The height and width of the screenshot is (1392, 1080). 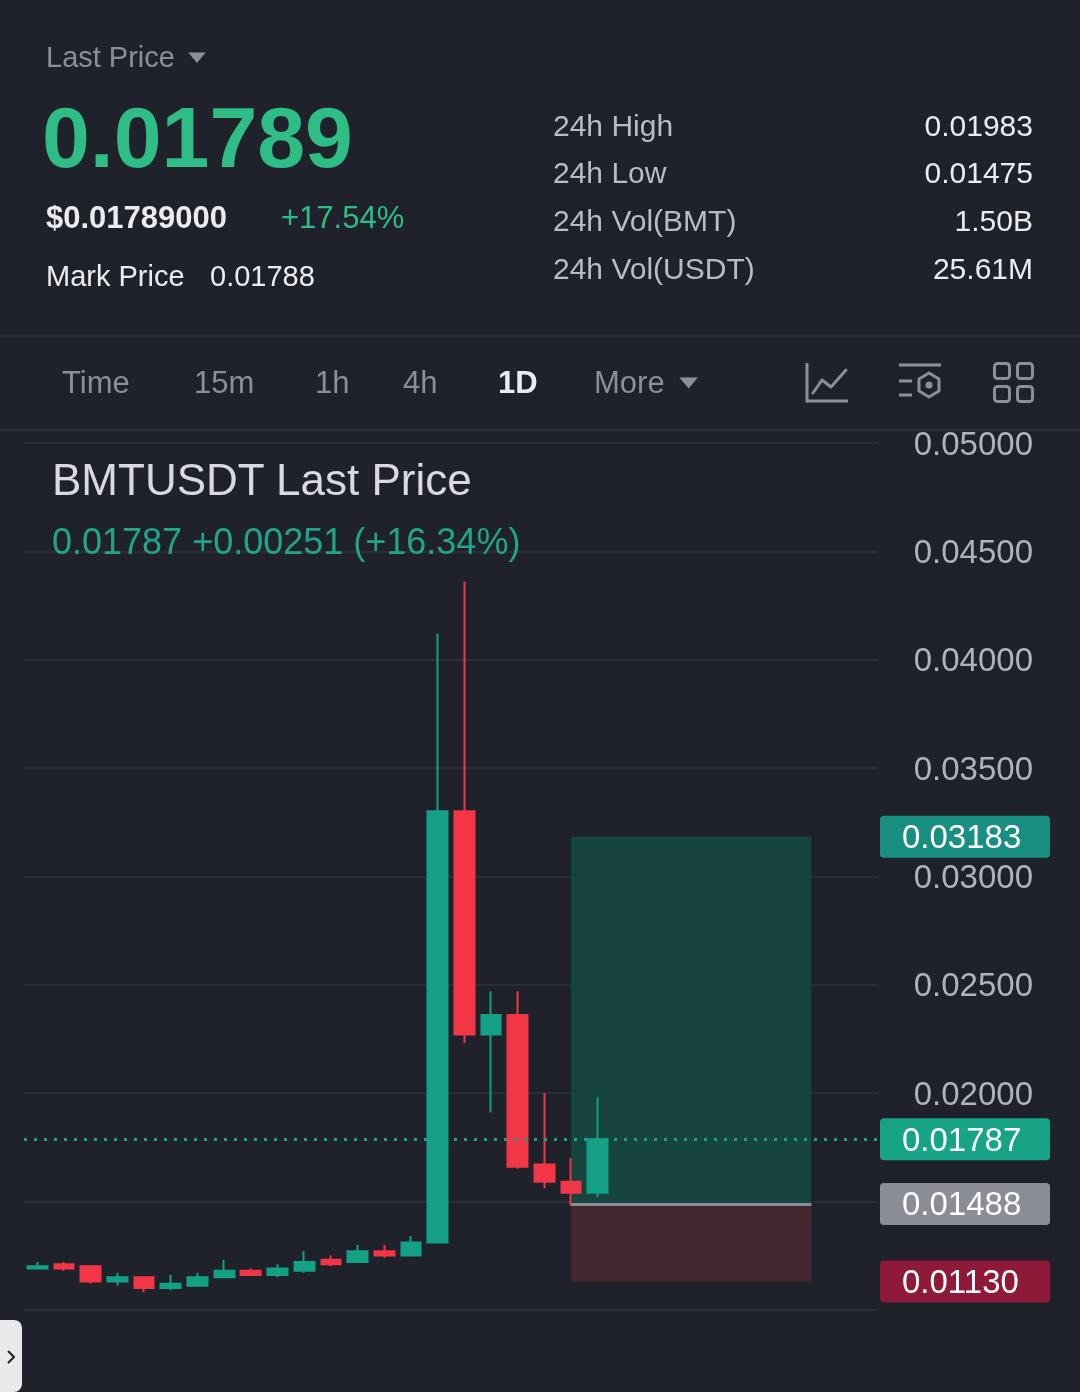 I want to click on text: 0.01787 +0.00251 (+16.34%), so click(x=286, y=541).